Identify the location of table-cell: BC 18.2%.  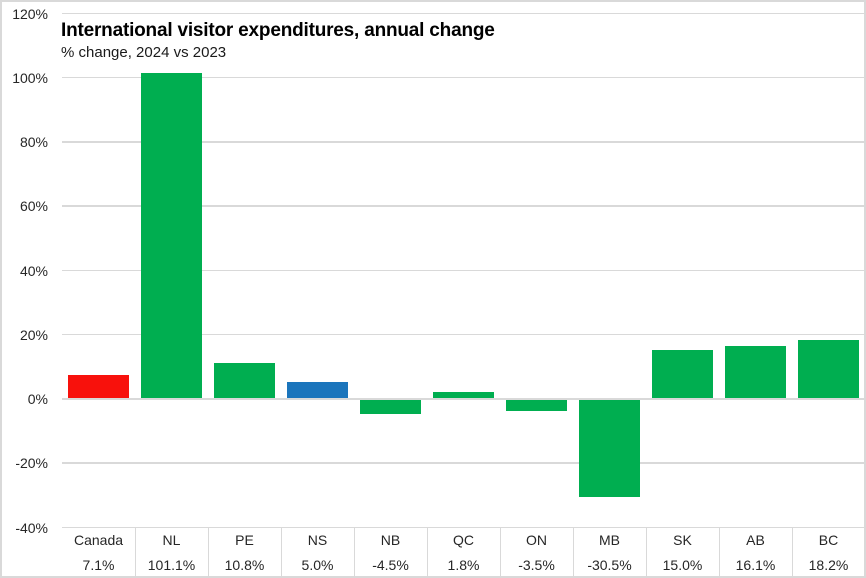
(828, 552).